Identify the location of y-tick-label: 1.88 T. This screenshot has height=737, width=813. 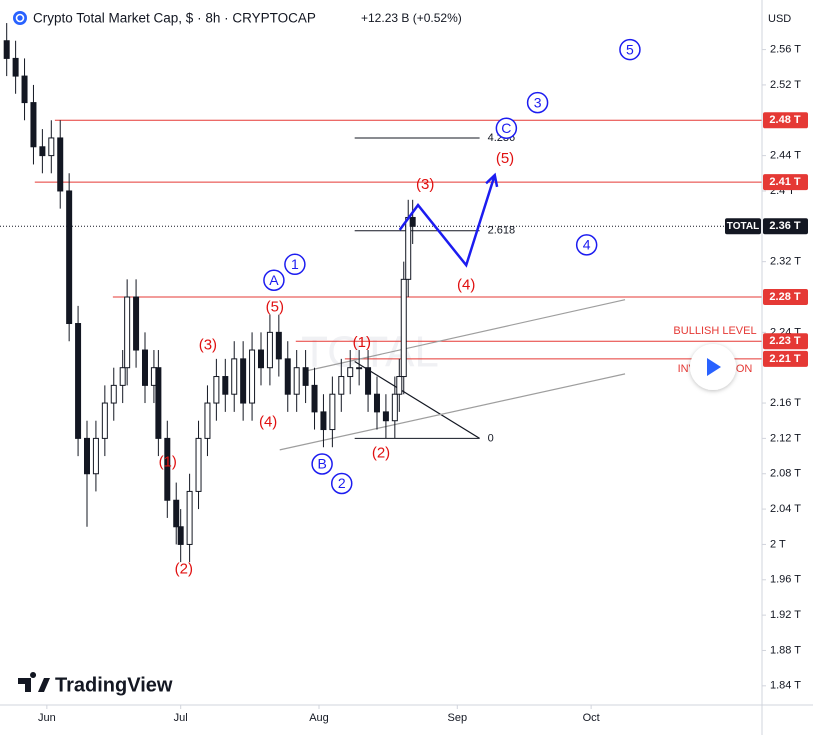
(785, 650).